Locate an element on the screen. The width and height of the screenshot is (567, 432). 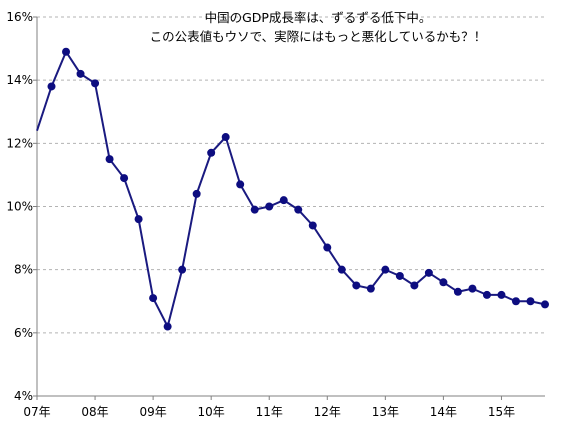
x-tick-label: 14年 is located at coordinates (443, 412).